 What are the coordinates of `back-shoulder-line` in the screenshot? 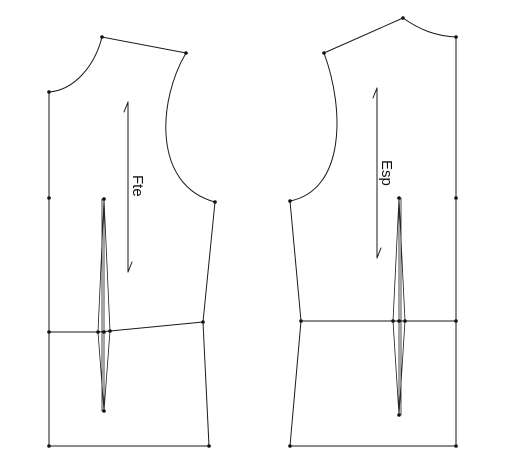 It's located at (363, 35).